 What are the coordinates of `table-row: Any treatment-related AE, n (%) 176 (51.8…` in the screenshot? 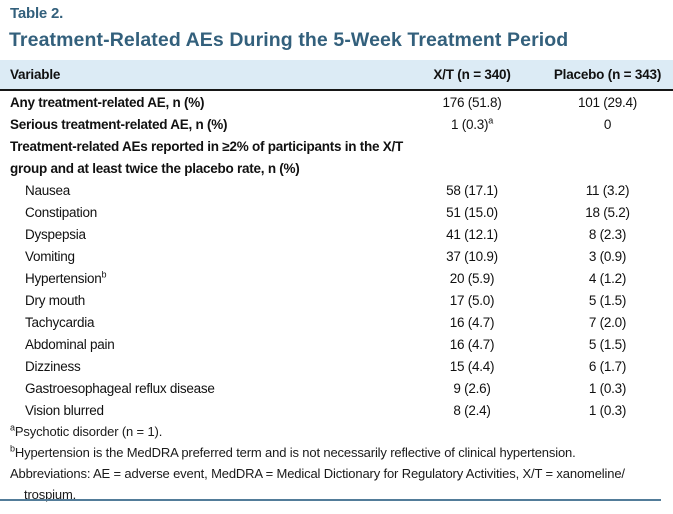 It's located at (336, 103).